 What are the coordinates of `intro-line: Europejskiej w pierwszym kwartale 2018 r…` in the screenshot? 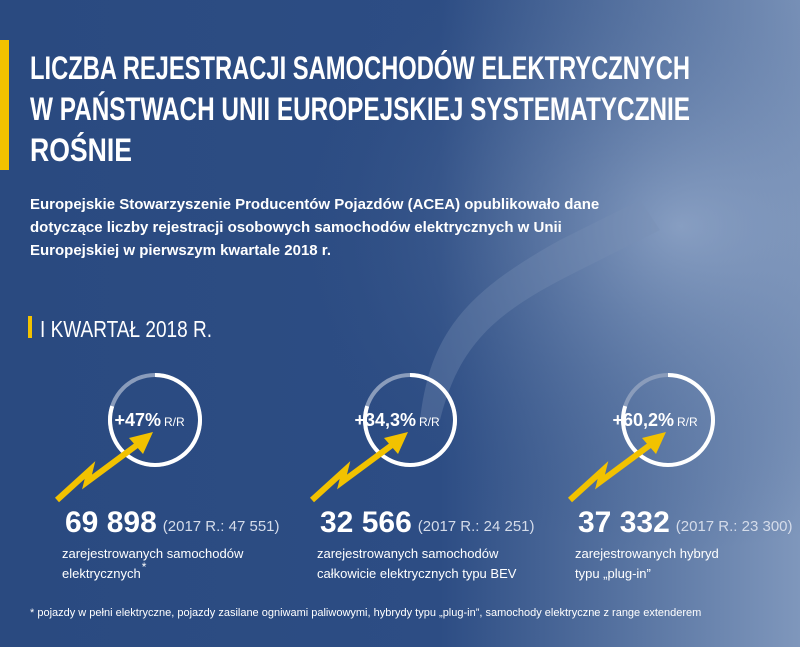 It's located at (180, 250).